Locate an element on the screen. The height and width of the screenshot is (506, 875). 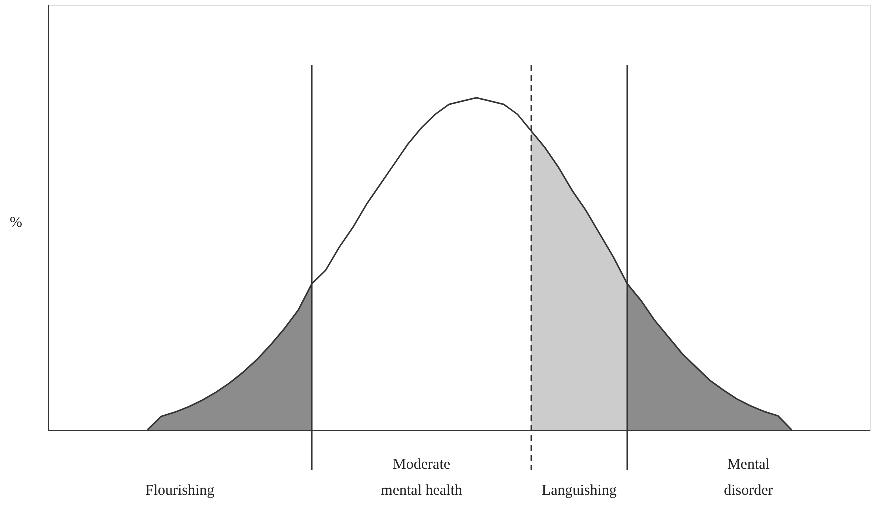
text: Flourishing is located at coordinates (180, 491).